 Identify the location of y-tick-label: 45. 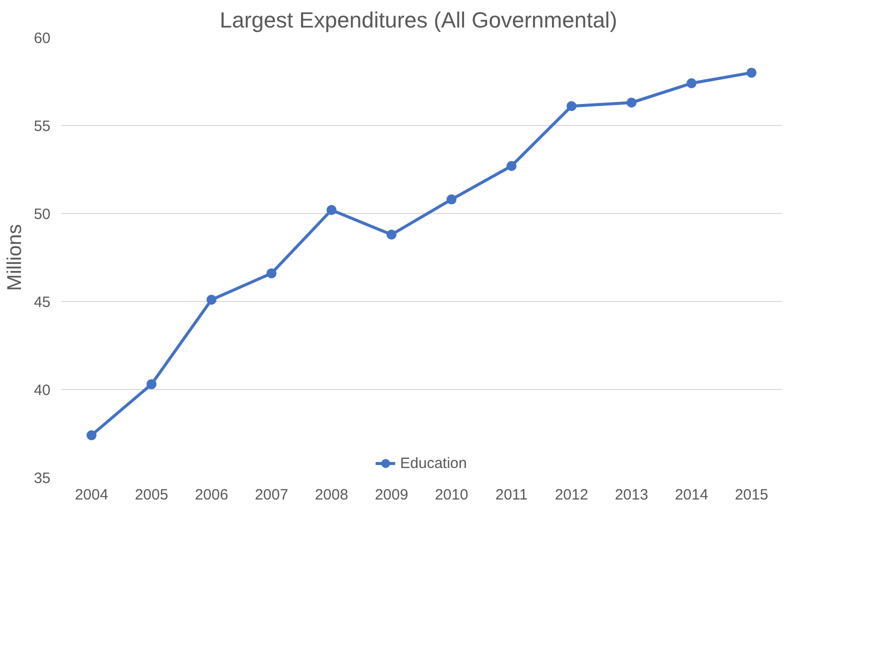
(42, 302).